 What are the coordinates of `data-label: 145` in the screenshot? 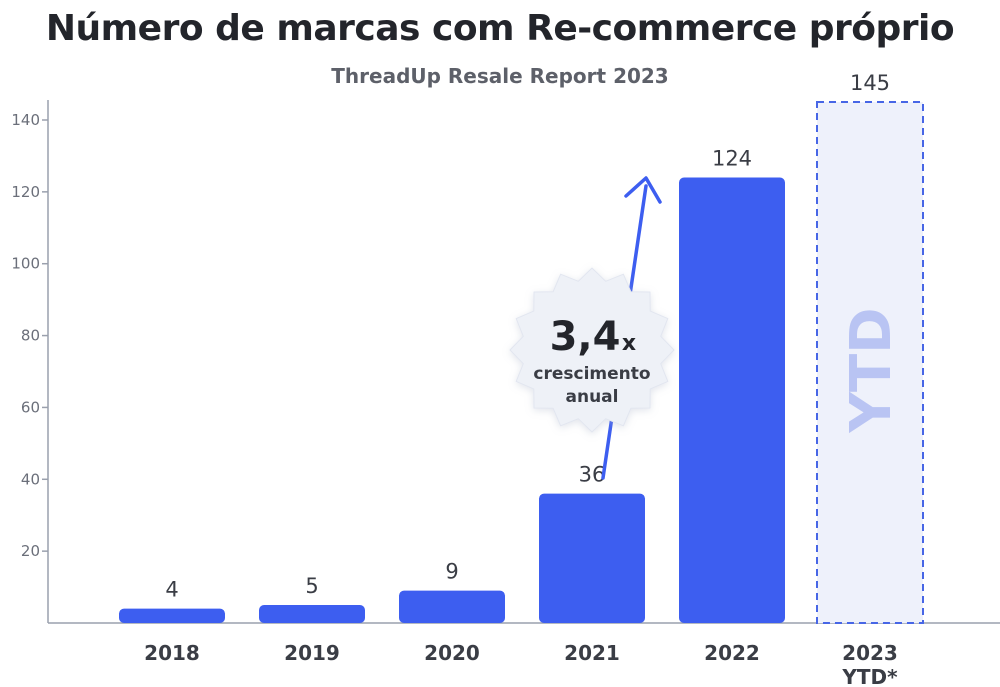 It's located at (870, 83).